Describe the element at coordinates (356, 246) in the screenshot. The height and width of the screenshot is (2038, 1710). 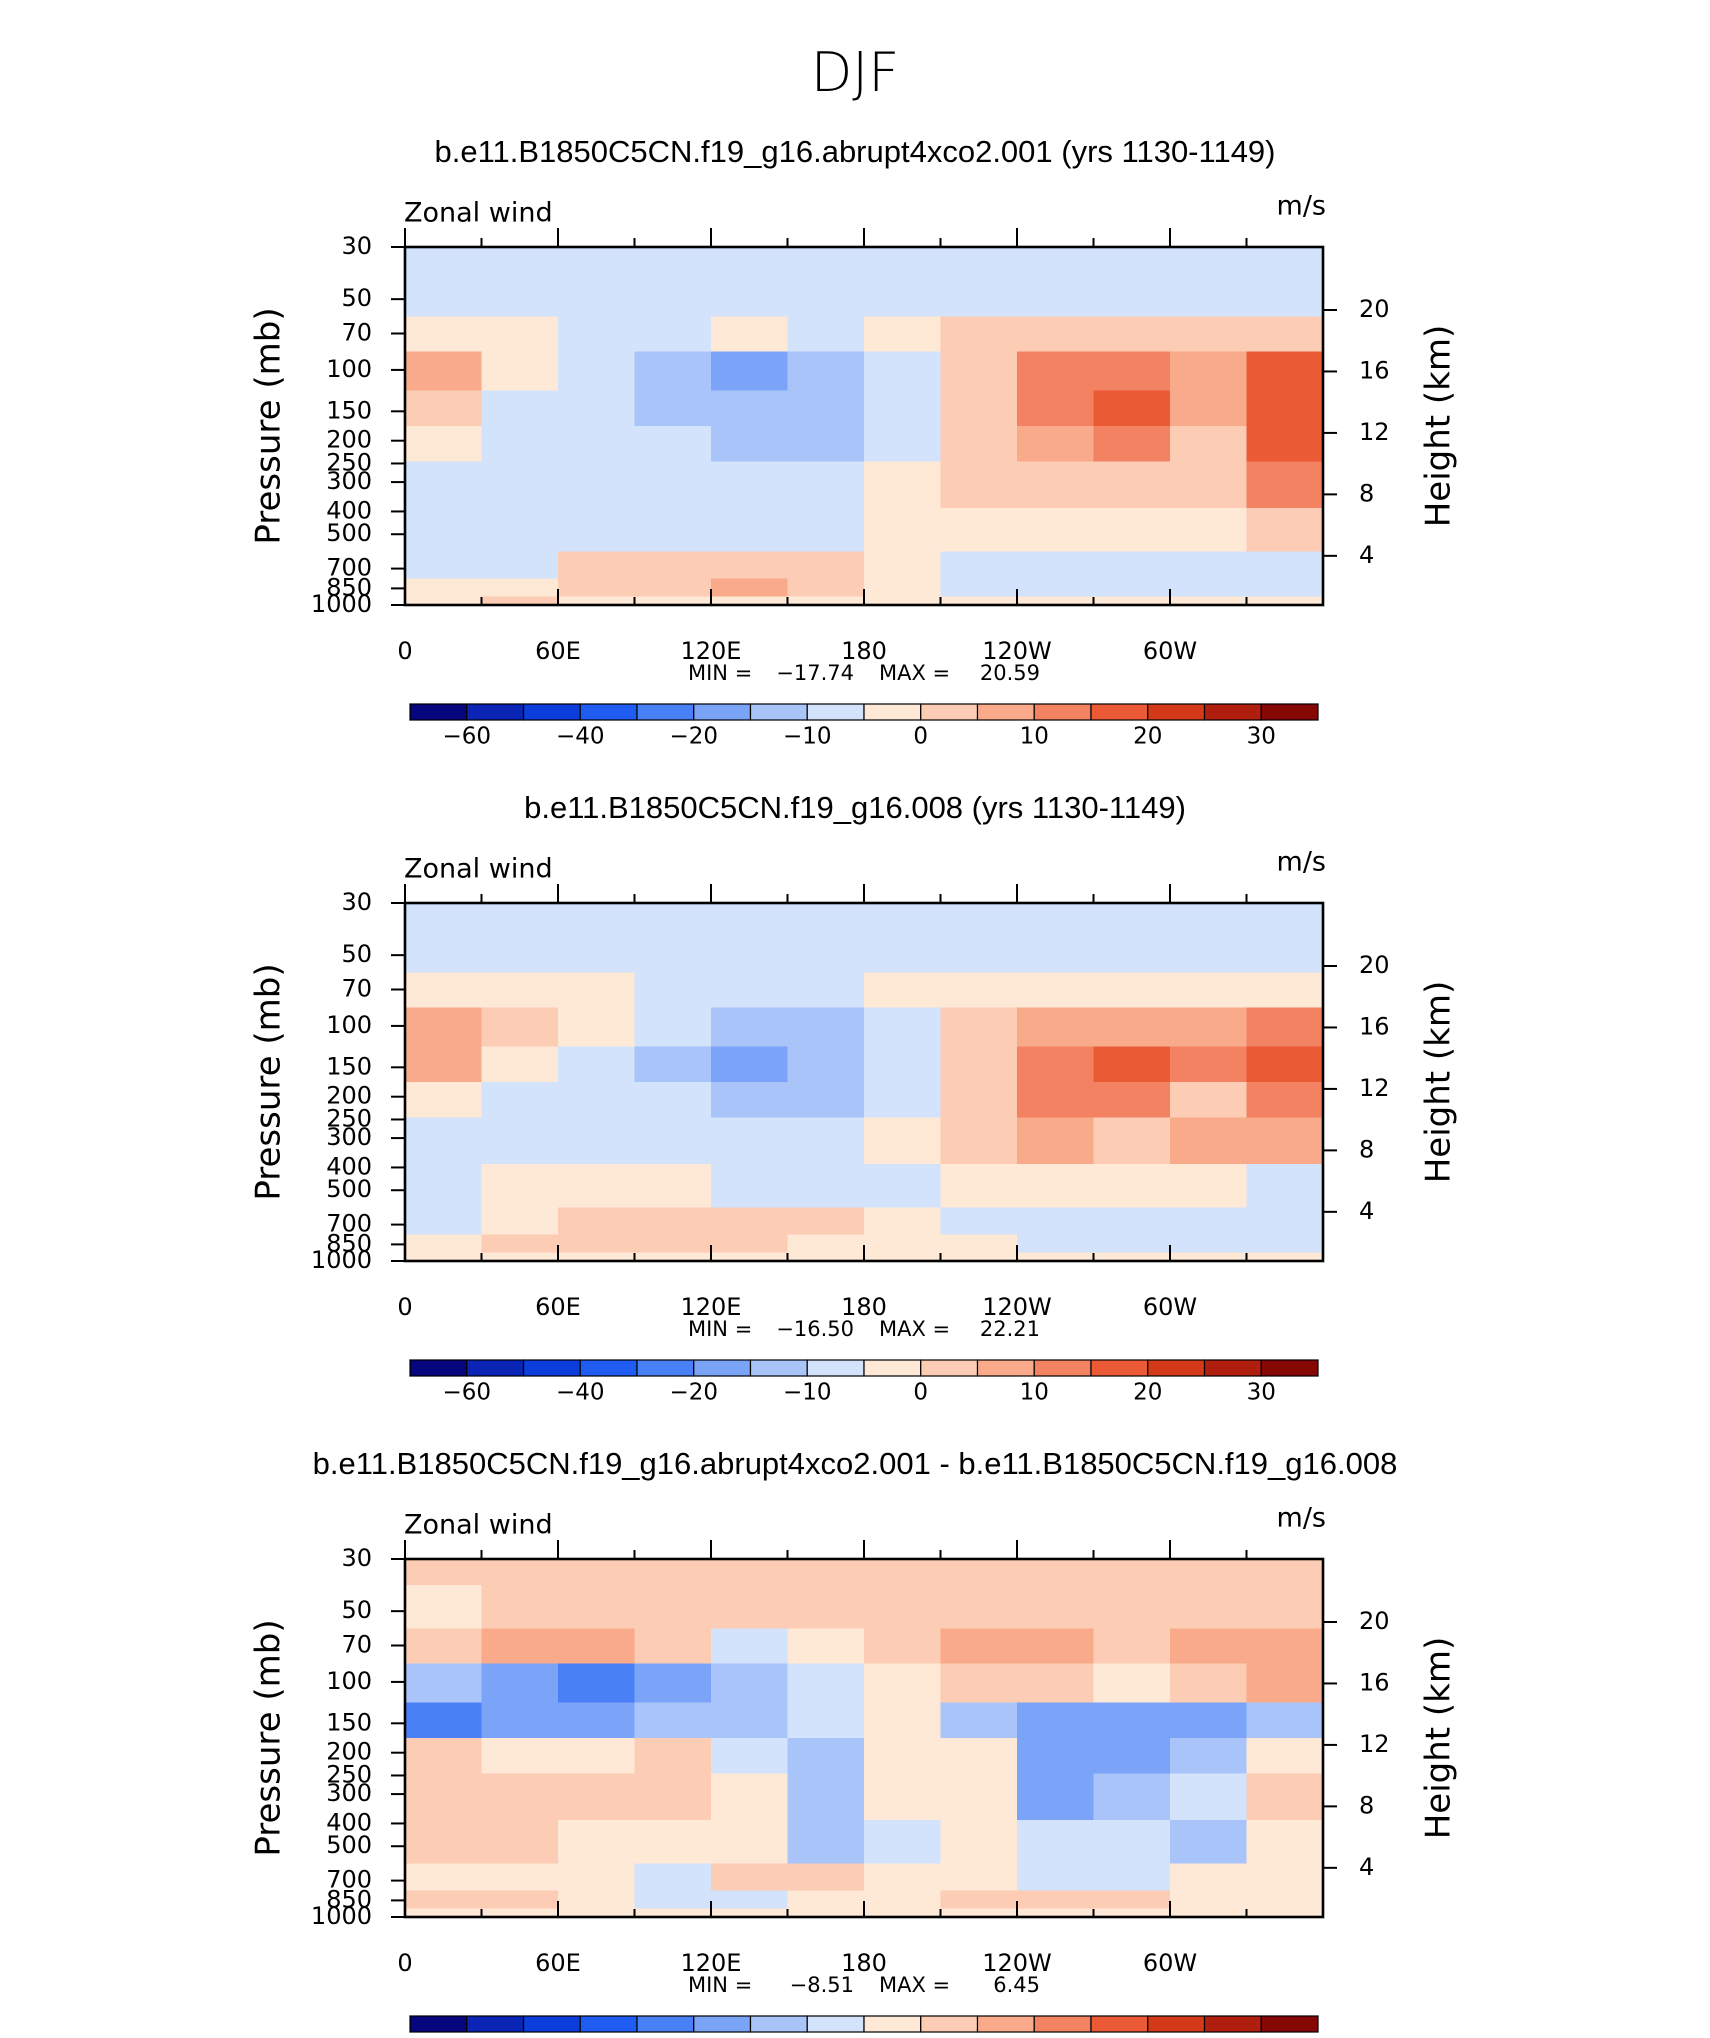
I see `y-tick-label: 30` at that location.